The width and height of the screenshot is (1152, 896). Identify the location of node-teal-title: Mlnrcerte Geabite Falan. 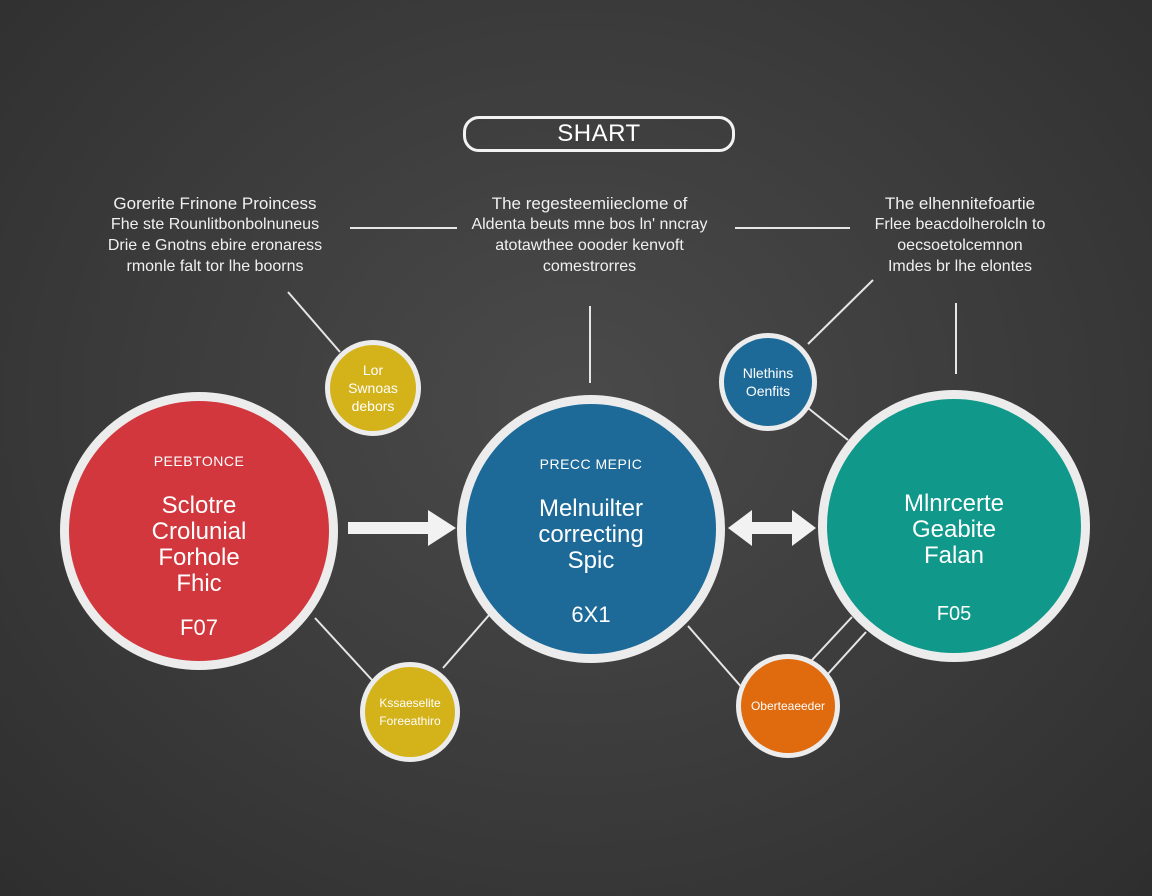
(954, 530).